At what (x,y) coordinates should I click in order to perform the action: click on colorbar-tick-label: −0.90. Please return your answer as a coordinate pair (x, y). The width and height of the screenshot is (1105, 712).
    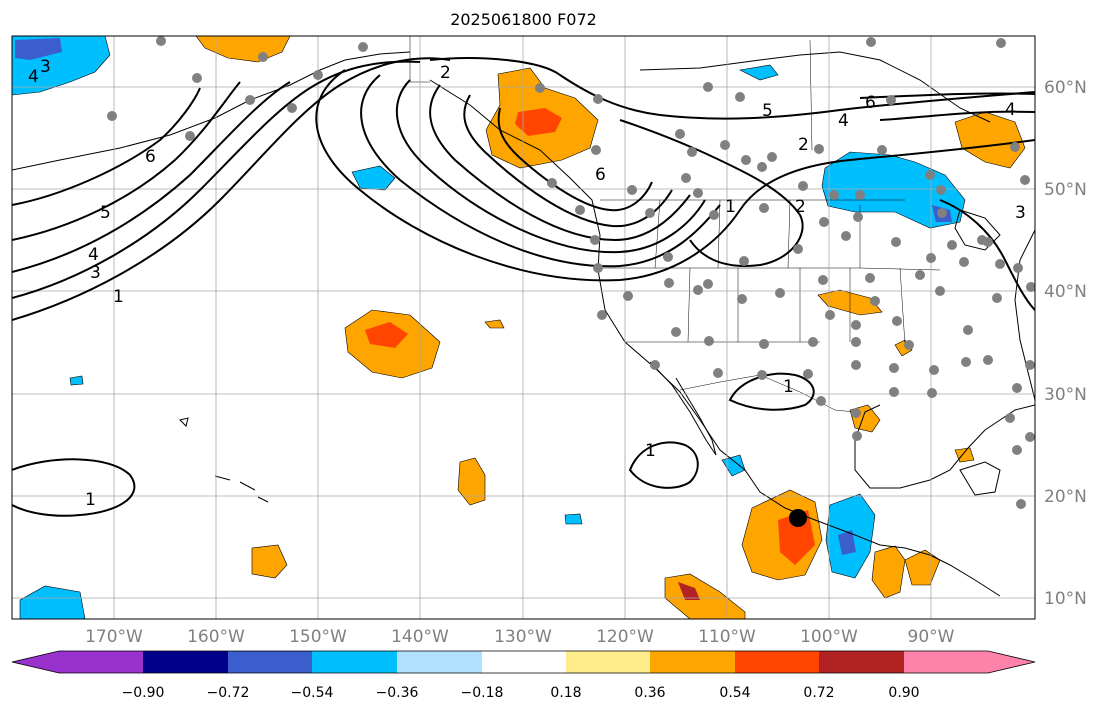
    Looking at the image, I should click on (143, 693).